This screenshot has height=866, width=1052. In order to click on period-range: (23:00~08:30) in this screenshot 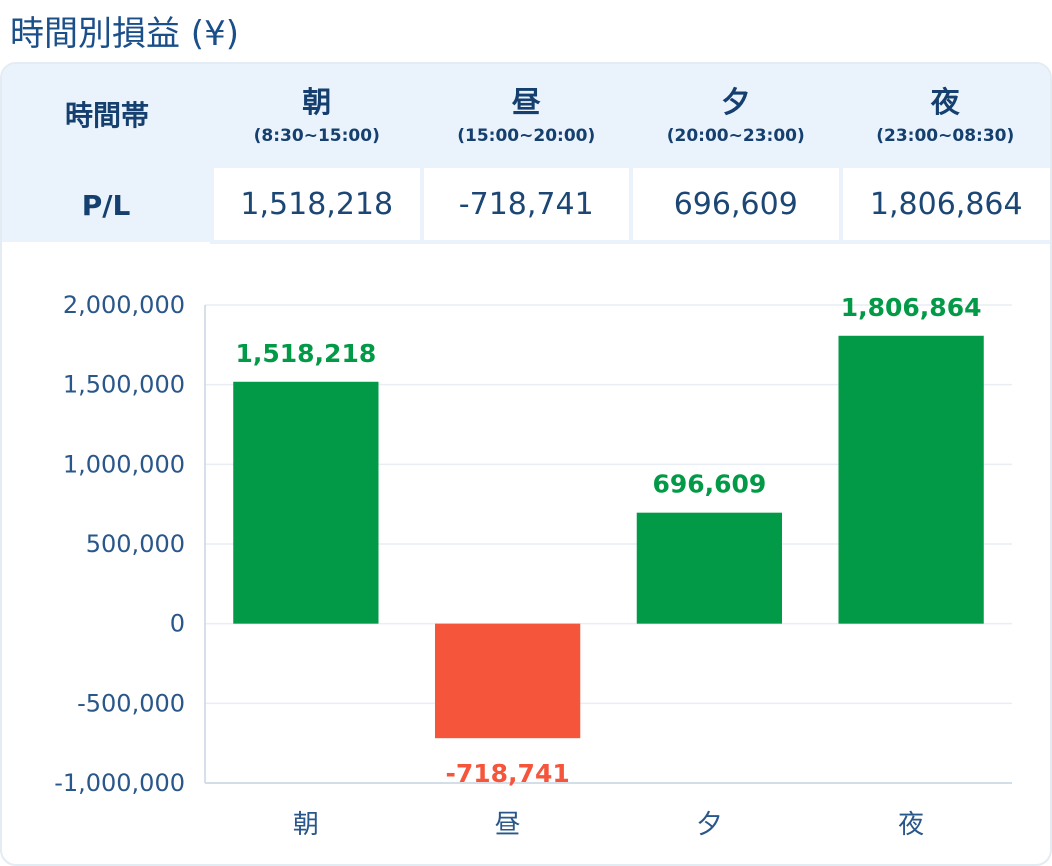, I will do `click(945, 136)`.